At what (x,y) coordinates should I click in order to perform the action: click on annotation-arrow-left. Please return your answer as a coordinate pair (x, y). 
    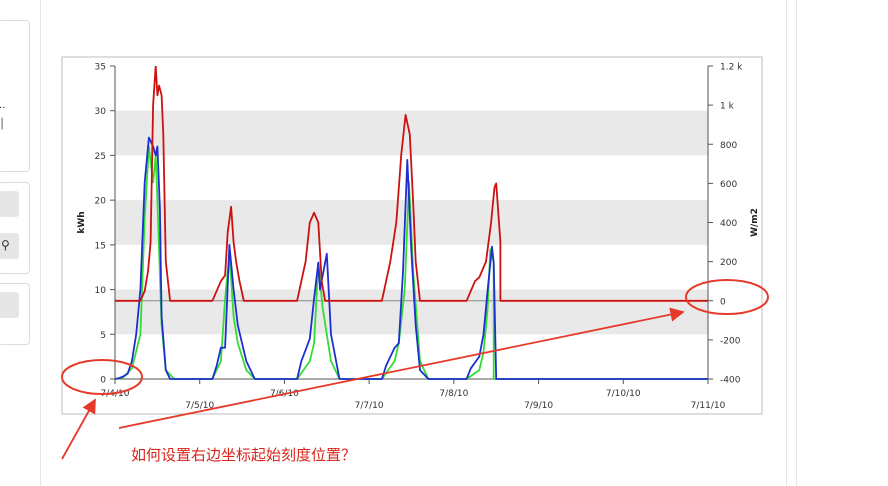
    Looking at the image, I should click on (78, 429).